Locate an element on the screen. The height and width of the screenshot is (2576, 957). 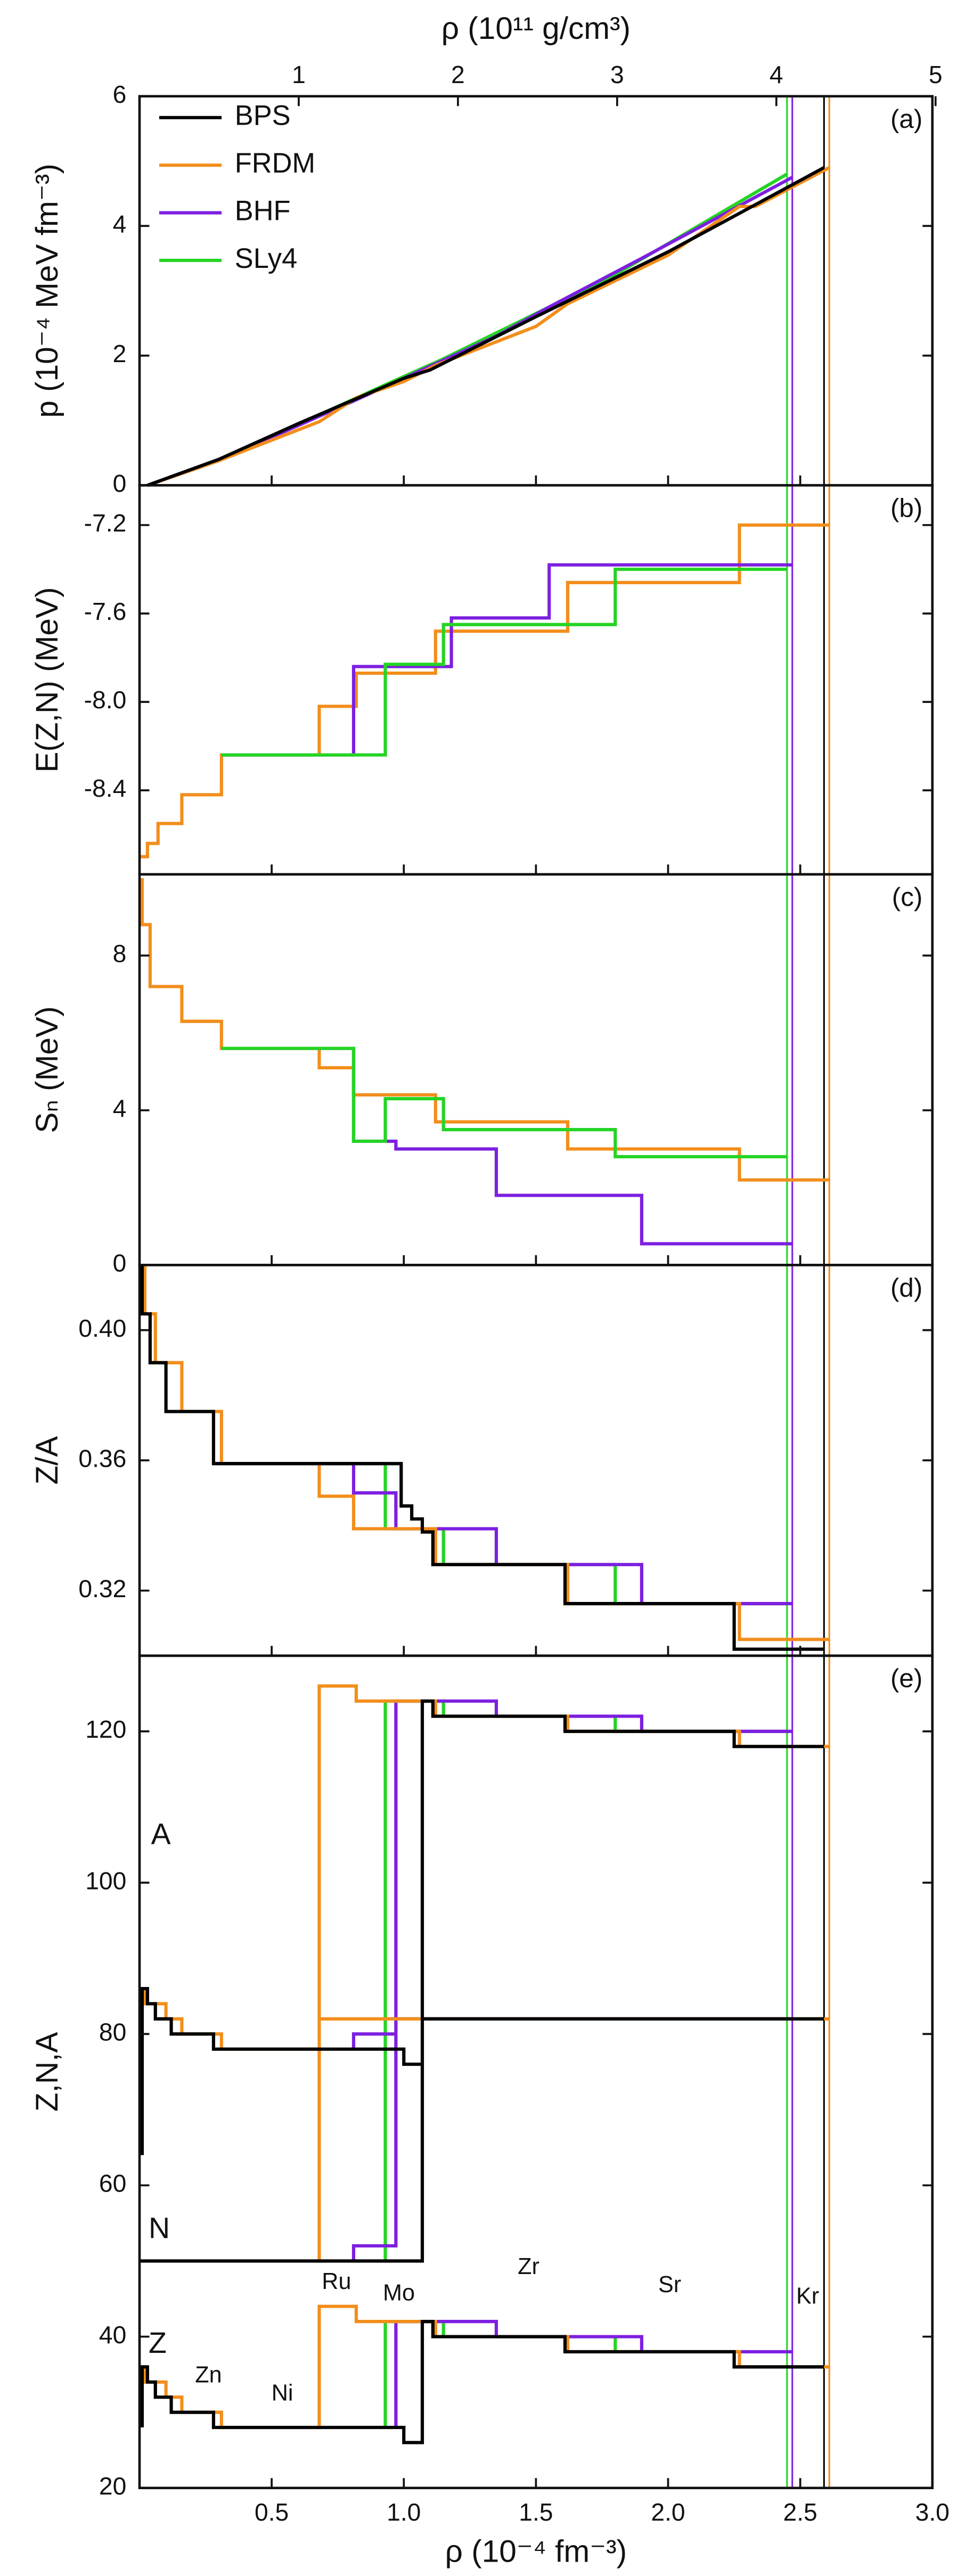
panel-label: (a) is located at coordinates (906, 119).